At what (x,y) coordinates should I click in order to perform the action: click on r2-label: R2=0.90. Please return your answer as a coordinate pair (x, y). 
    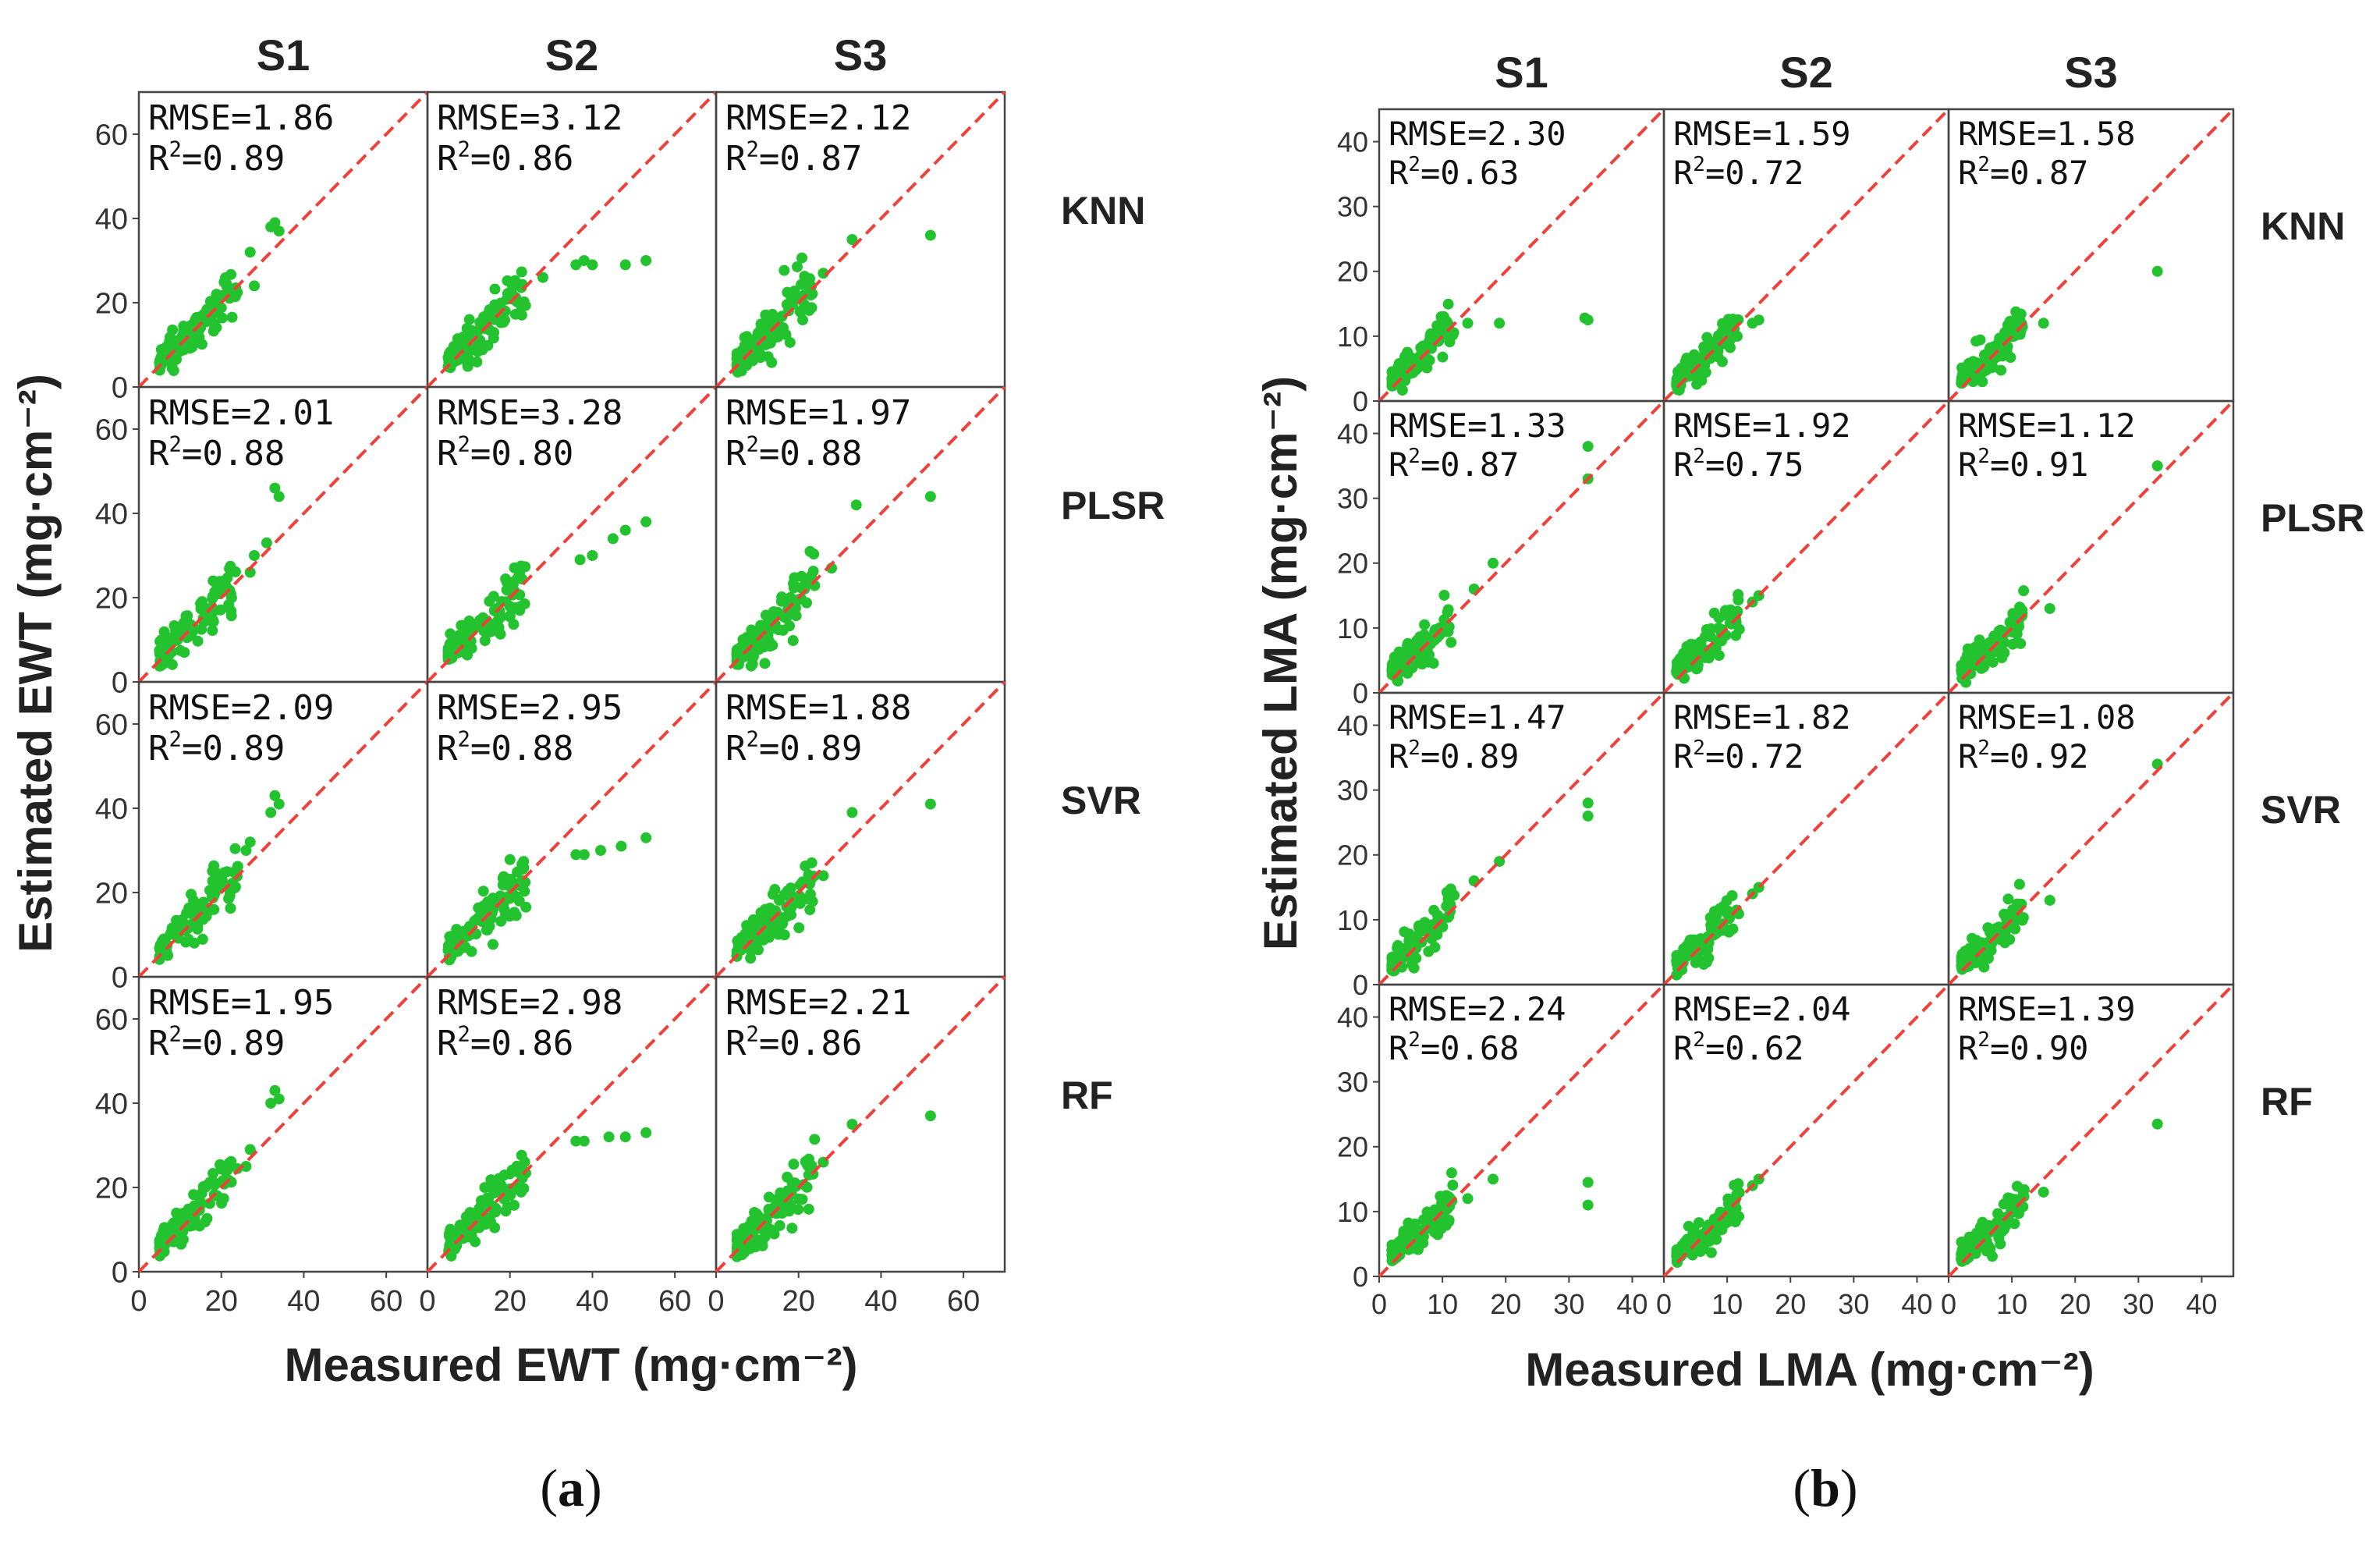
    Looking at the image, I should click on (2023, 1047).